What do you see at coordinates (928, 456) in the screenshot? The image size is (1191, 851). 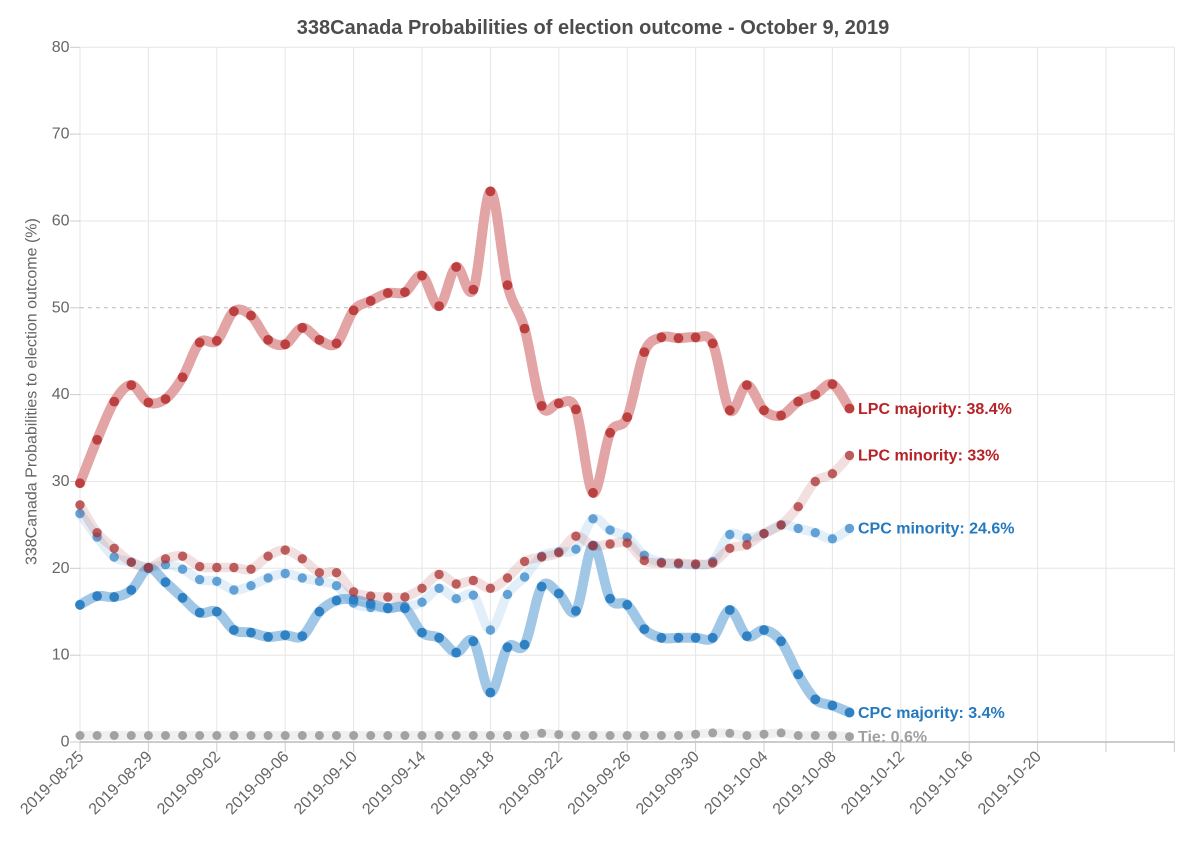 I see `svg-text: LPC minority: 33%` at bounding box center [928, 456].